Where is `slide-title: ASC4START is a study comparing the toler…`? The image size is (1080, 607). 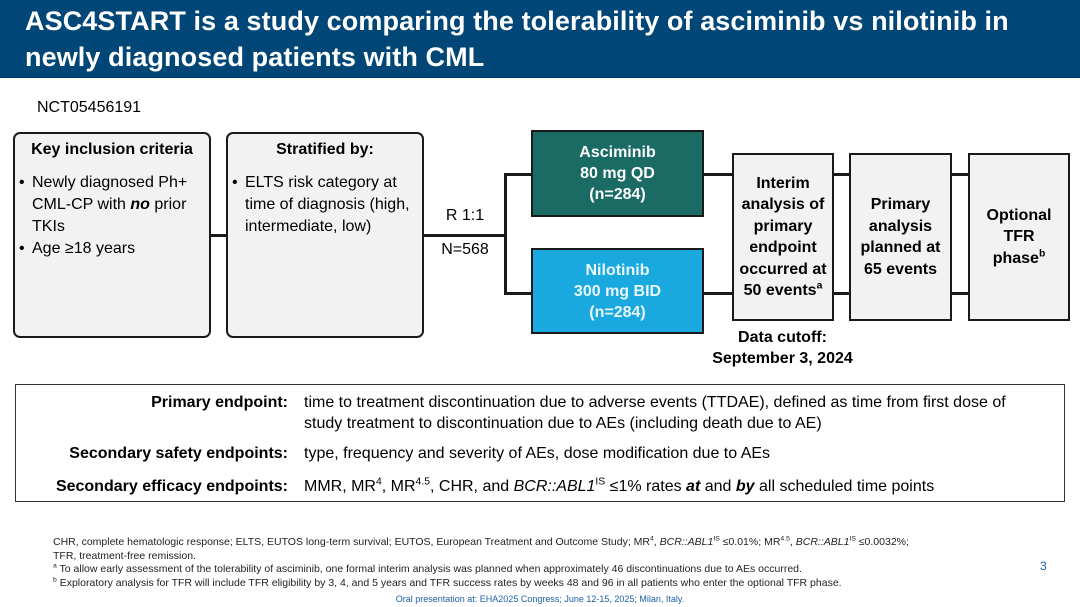
slide-title: ASC4START is a study comparing the toler… is located at coordinates (517, 39).